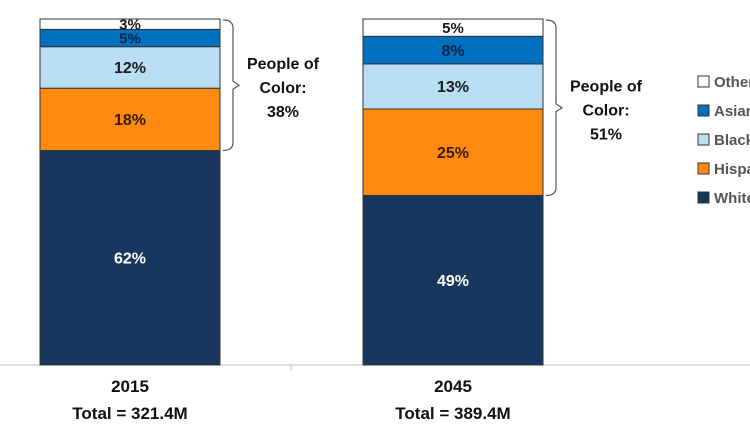  What do you see at coordinates (703, 110) in the screenshot?
I see `legend-swatch-asian` at bounding box center [703, 110].